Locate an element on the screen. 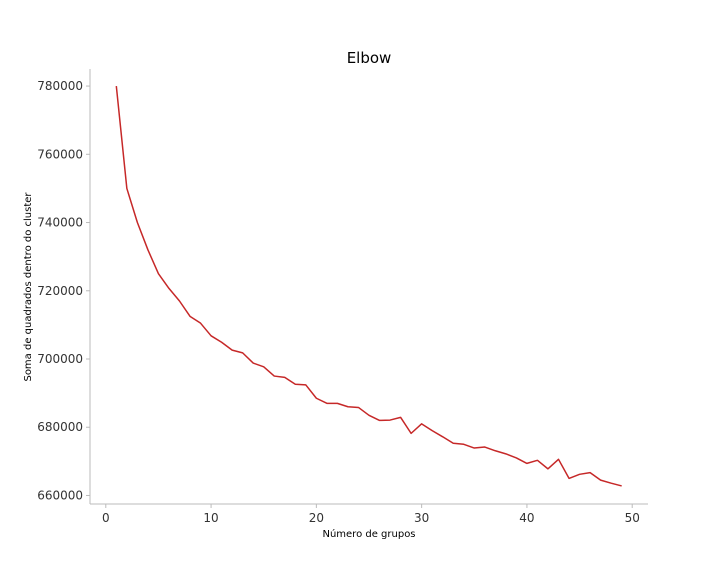 The height and width of the screenshot is (576, 720). chart-title: Elbow is located at coordinates (369, 58).